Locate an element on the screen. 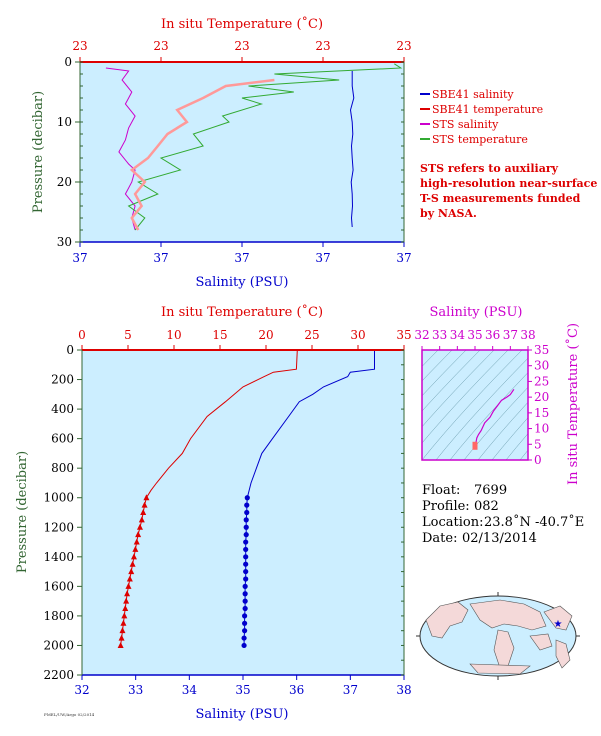 The height and width of the screenshot is (736, 601). near-surface-y-tick-label: 20 is located at coordinates (64, 182).